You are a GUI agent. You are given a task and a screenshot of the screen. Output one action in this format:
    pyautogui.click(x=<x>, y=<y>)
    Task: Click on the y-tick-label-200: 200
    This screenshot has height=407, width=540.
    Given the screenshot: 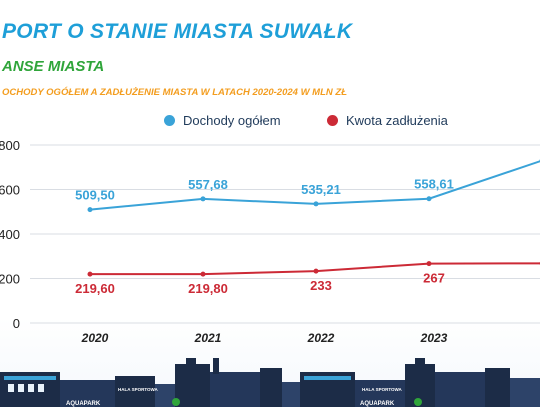 What is the action you would take?
    pyautogui.click(x=10, y=279)
    